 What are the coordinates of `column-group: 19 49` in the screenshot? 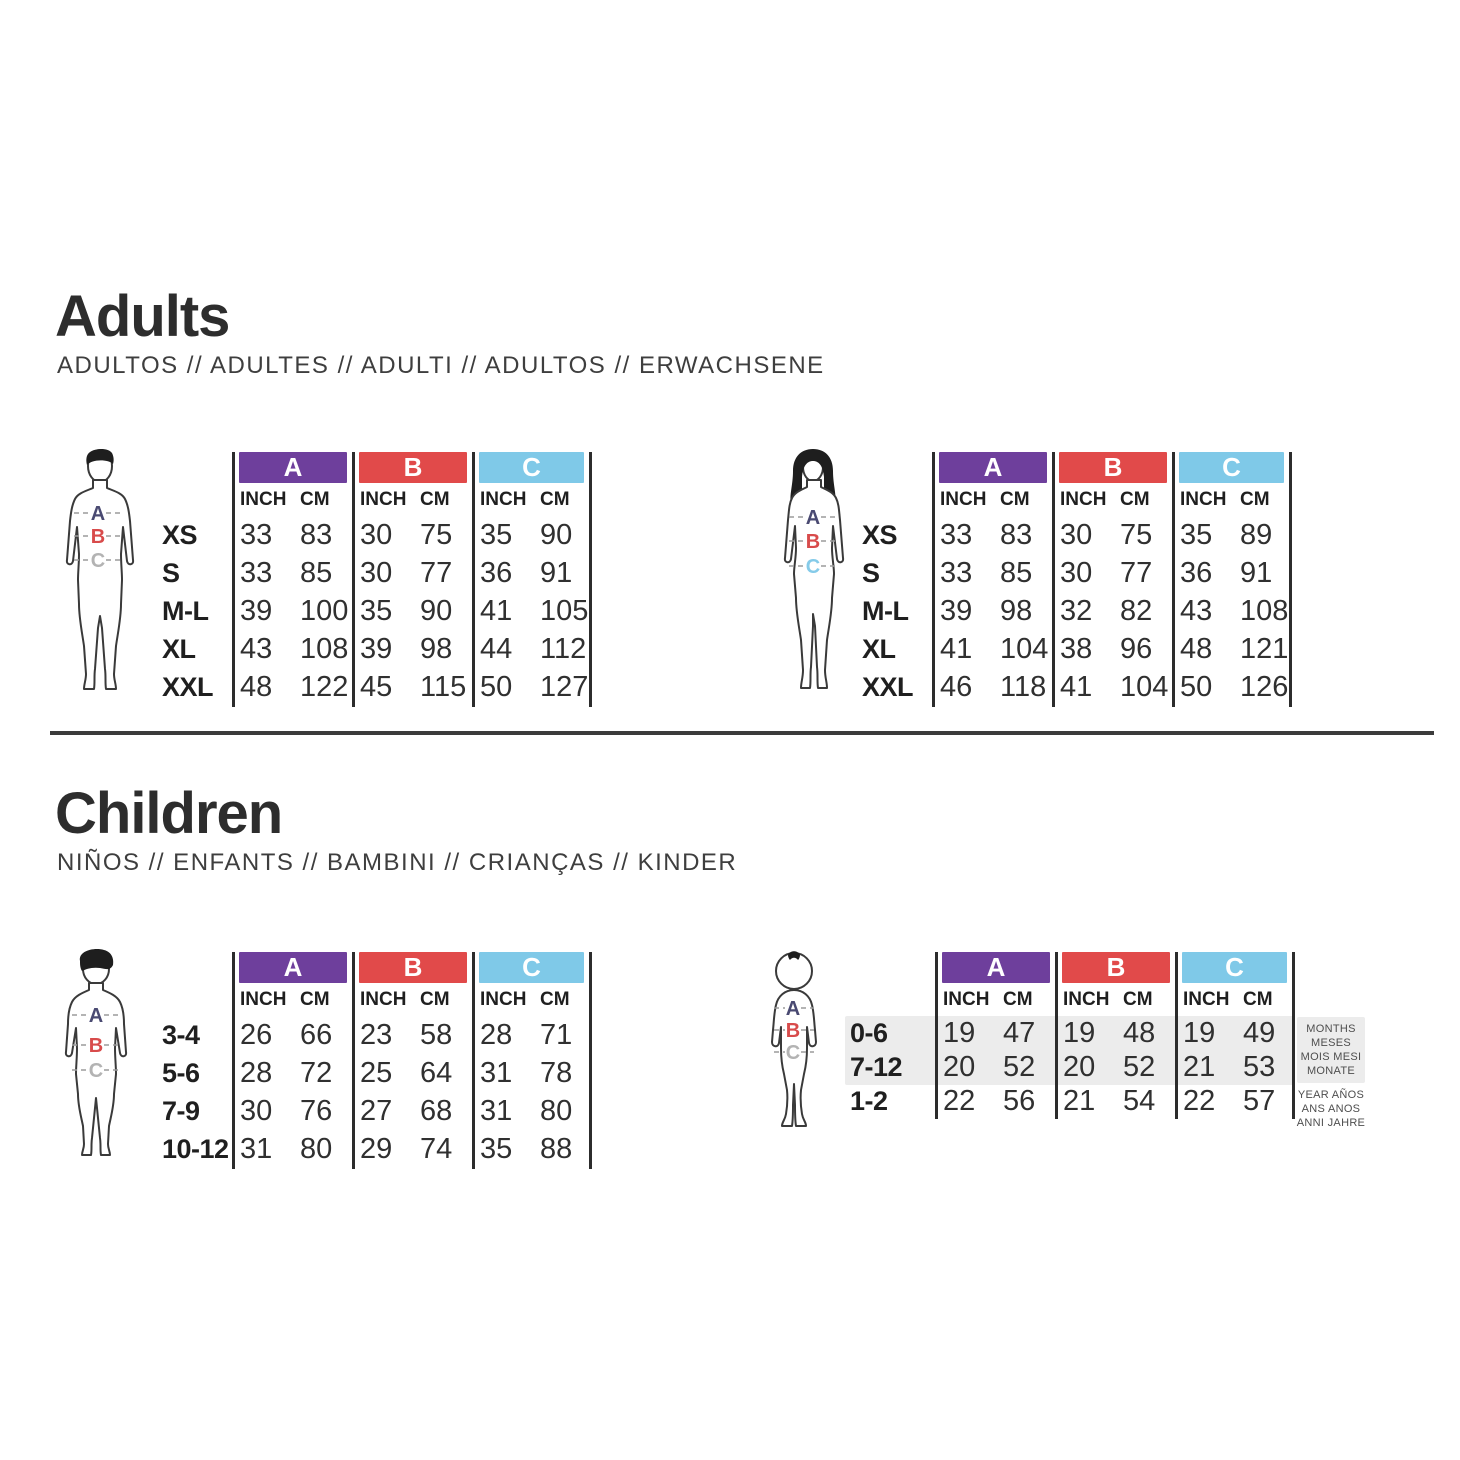 It's located at (1235, 1034).